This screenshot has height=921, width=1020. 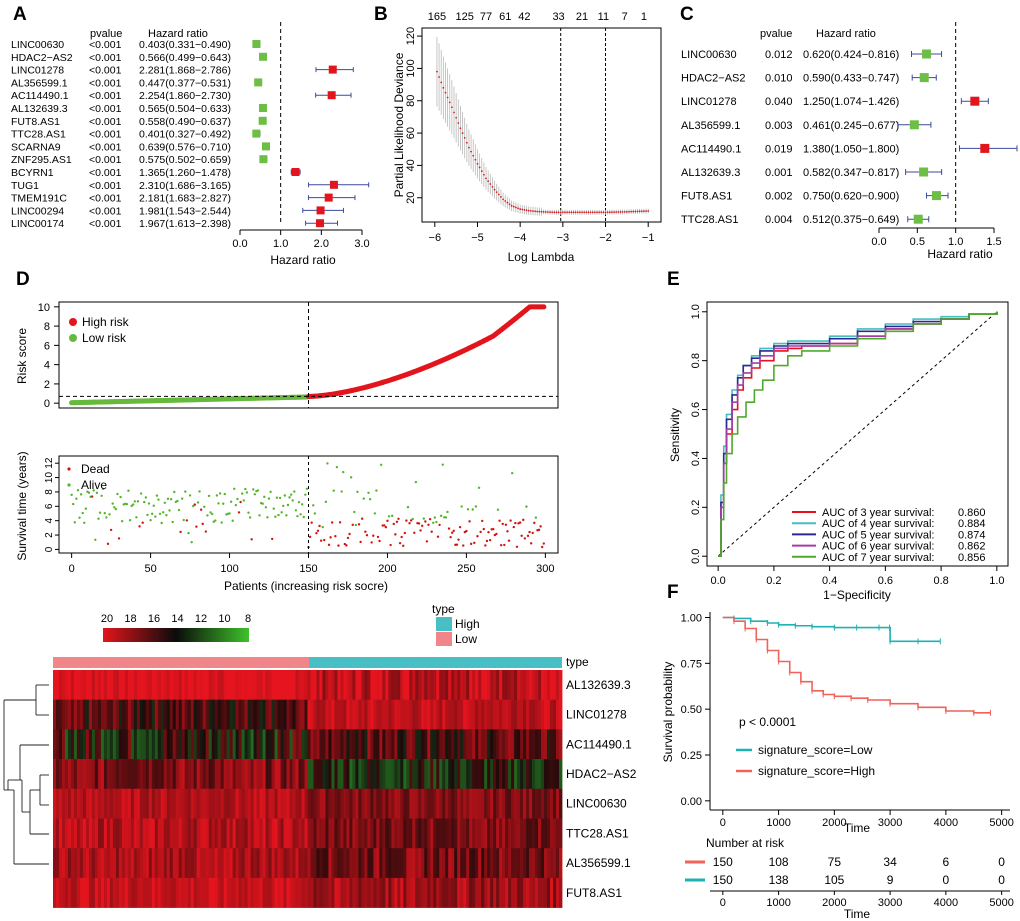 What do you see at coordinates (49, 492) in the screenshot?
I see `y-tick-label: 8` at bounding box center [49, 492].